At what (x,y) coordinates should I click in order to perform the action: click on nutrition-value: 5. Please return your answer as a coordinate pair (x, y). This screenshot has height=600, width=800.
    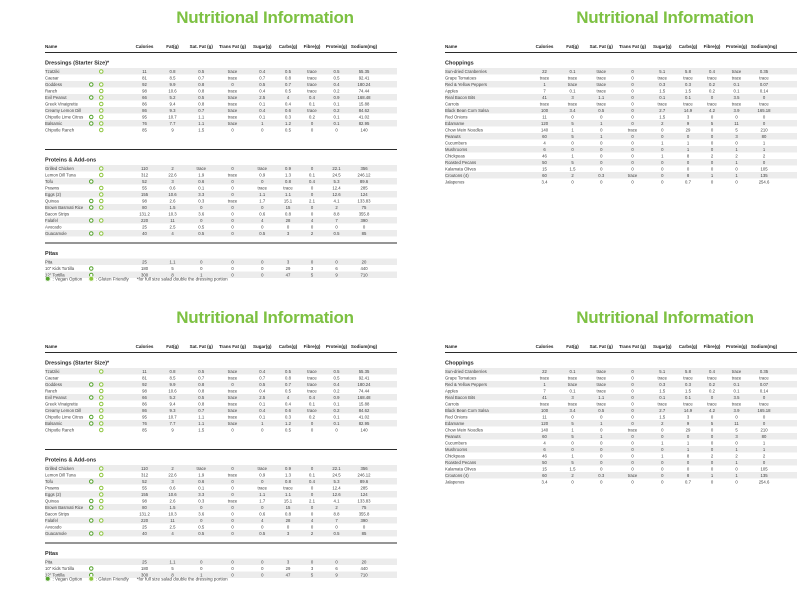
    Looking at the image, I should click on (572, 462).